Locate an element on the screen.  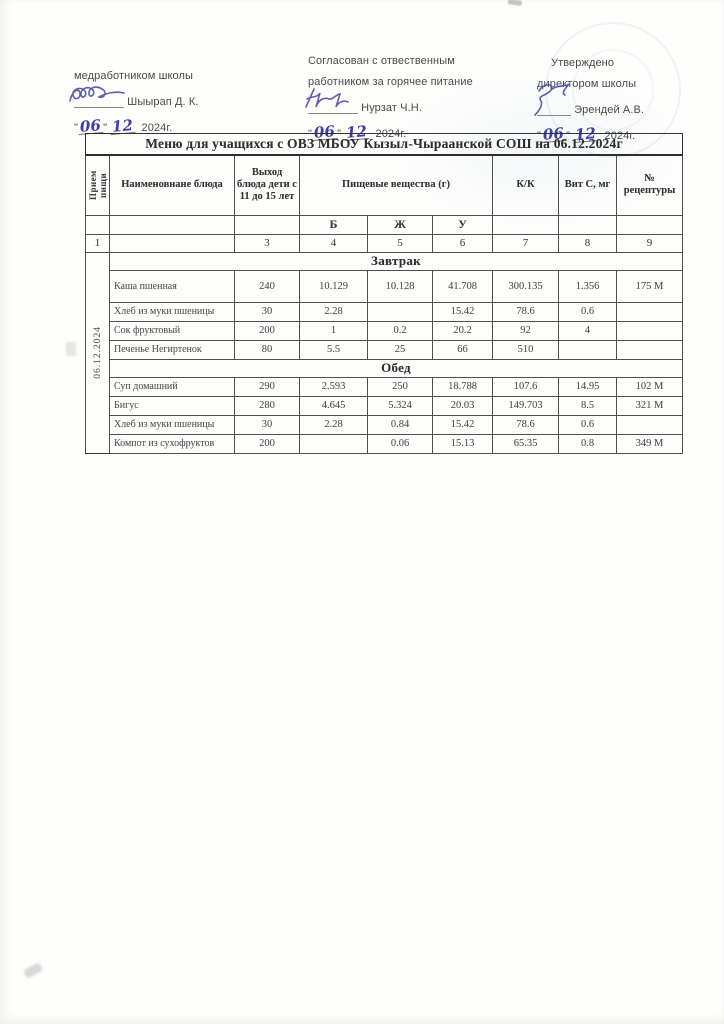
value-fat: 5.324 is located at coordinates (400, 405).